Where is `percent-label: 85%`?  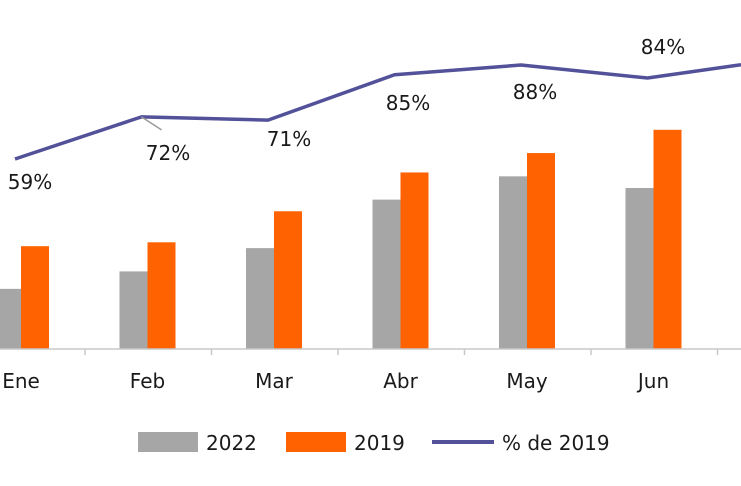 percent-label: 85% is located at coordinates (408, 103).